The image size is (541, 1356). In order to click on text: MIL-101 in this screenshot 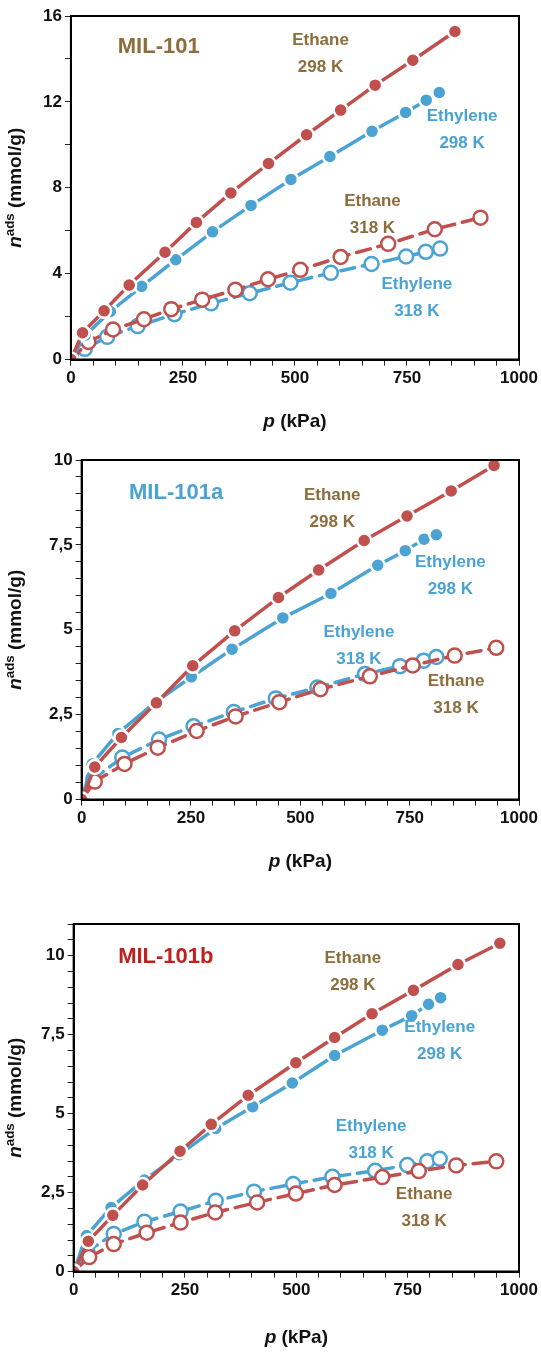, I will do `click(158, 45)`.